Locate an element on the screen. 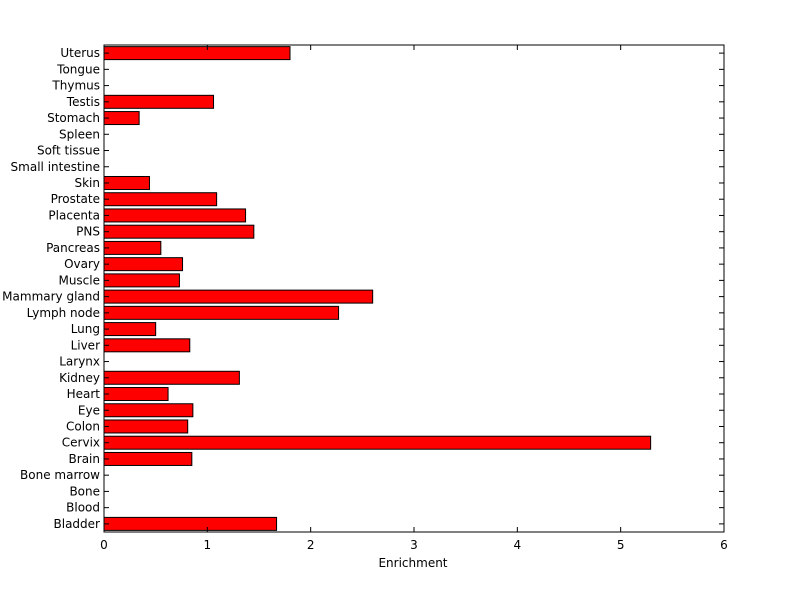 The width and height of the screenshot is (800, 599). category-label-colon: Colon is located at coordinates (83, 426).